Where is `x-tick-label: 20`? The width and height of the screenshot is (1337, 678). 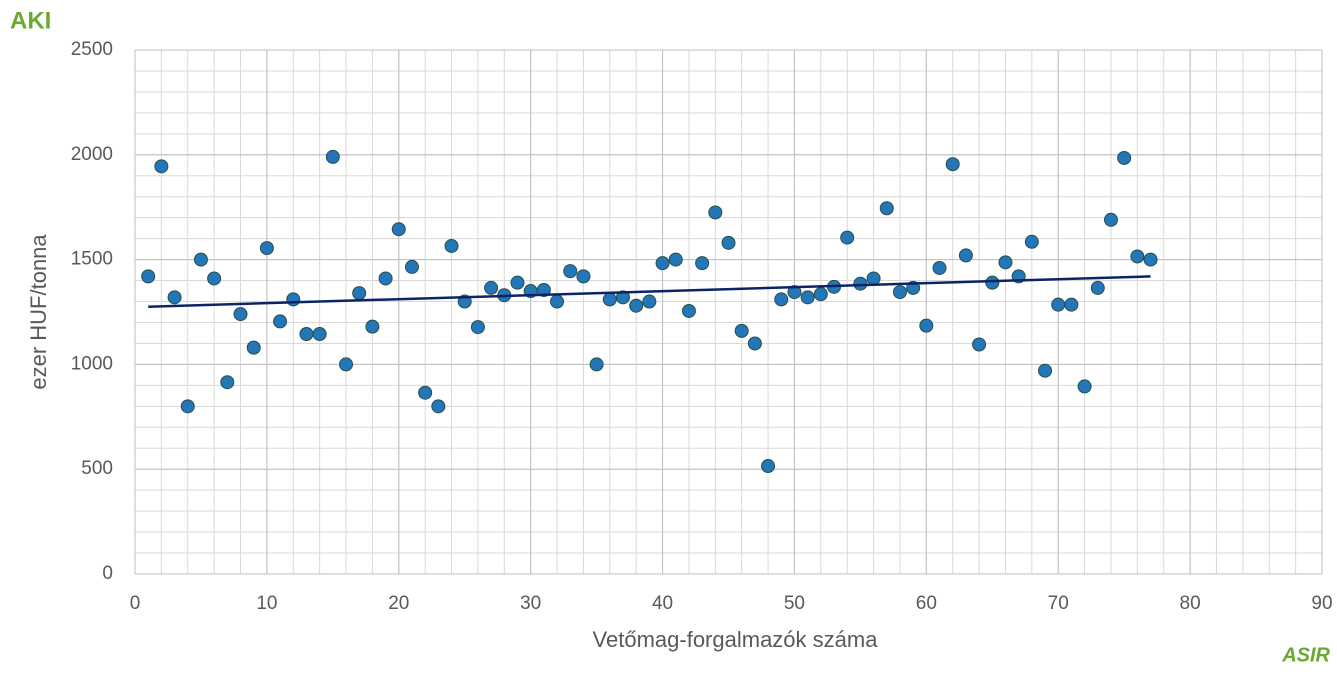
x-tick-label: 20 is located at coordinates (398, 603).